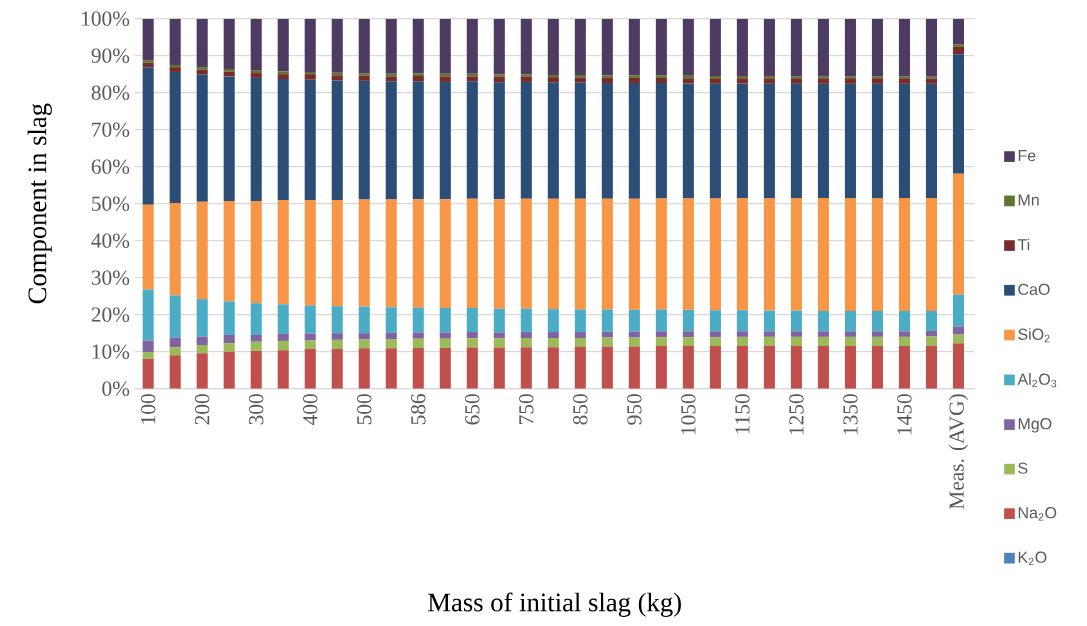  Describe the element at coordinates (554, 604) in the screenshot. I see `x-axis-title: Mass of initial slag (kg)` at that location.